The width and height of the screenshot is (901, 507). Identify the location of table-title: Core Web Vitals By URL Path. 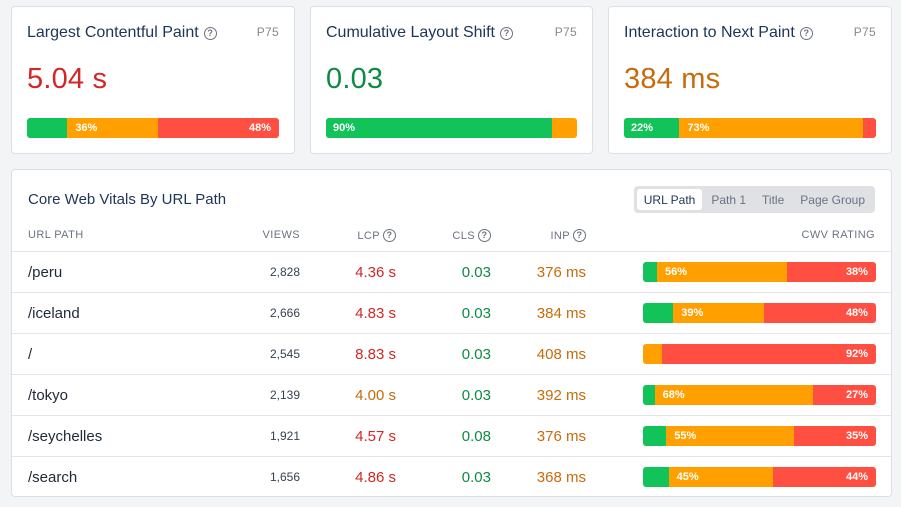
(127, 199).